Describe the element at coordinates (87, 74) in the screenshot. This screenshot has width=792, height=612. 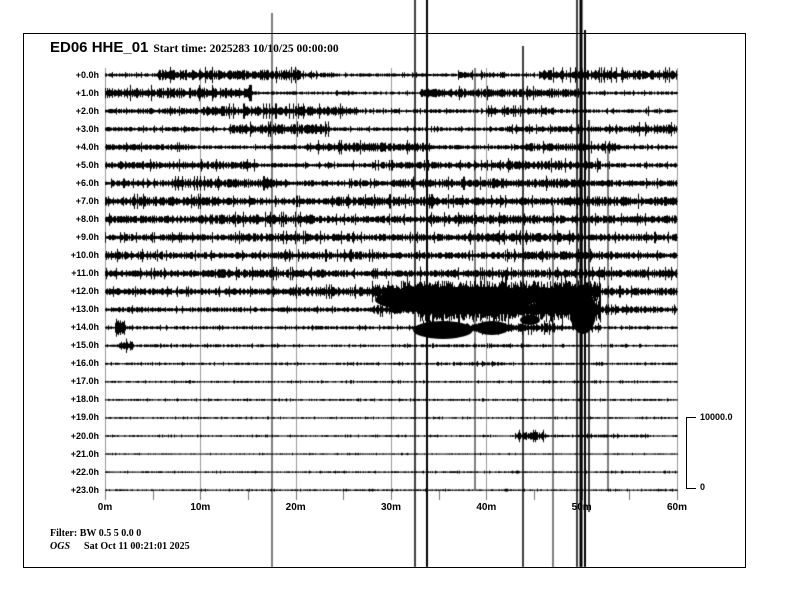
I see `hour-label: +0.0h` at that location.